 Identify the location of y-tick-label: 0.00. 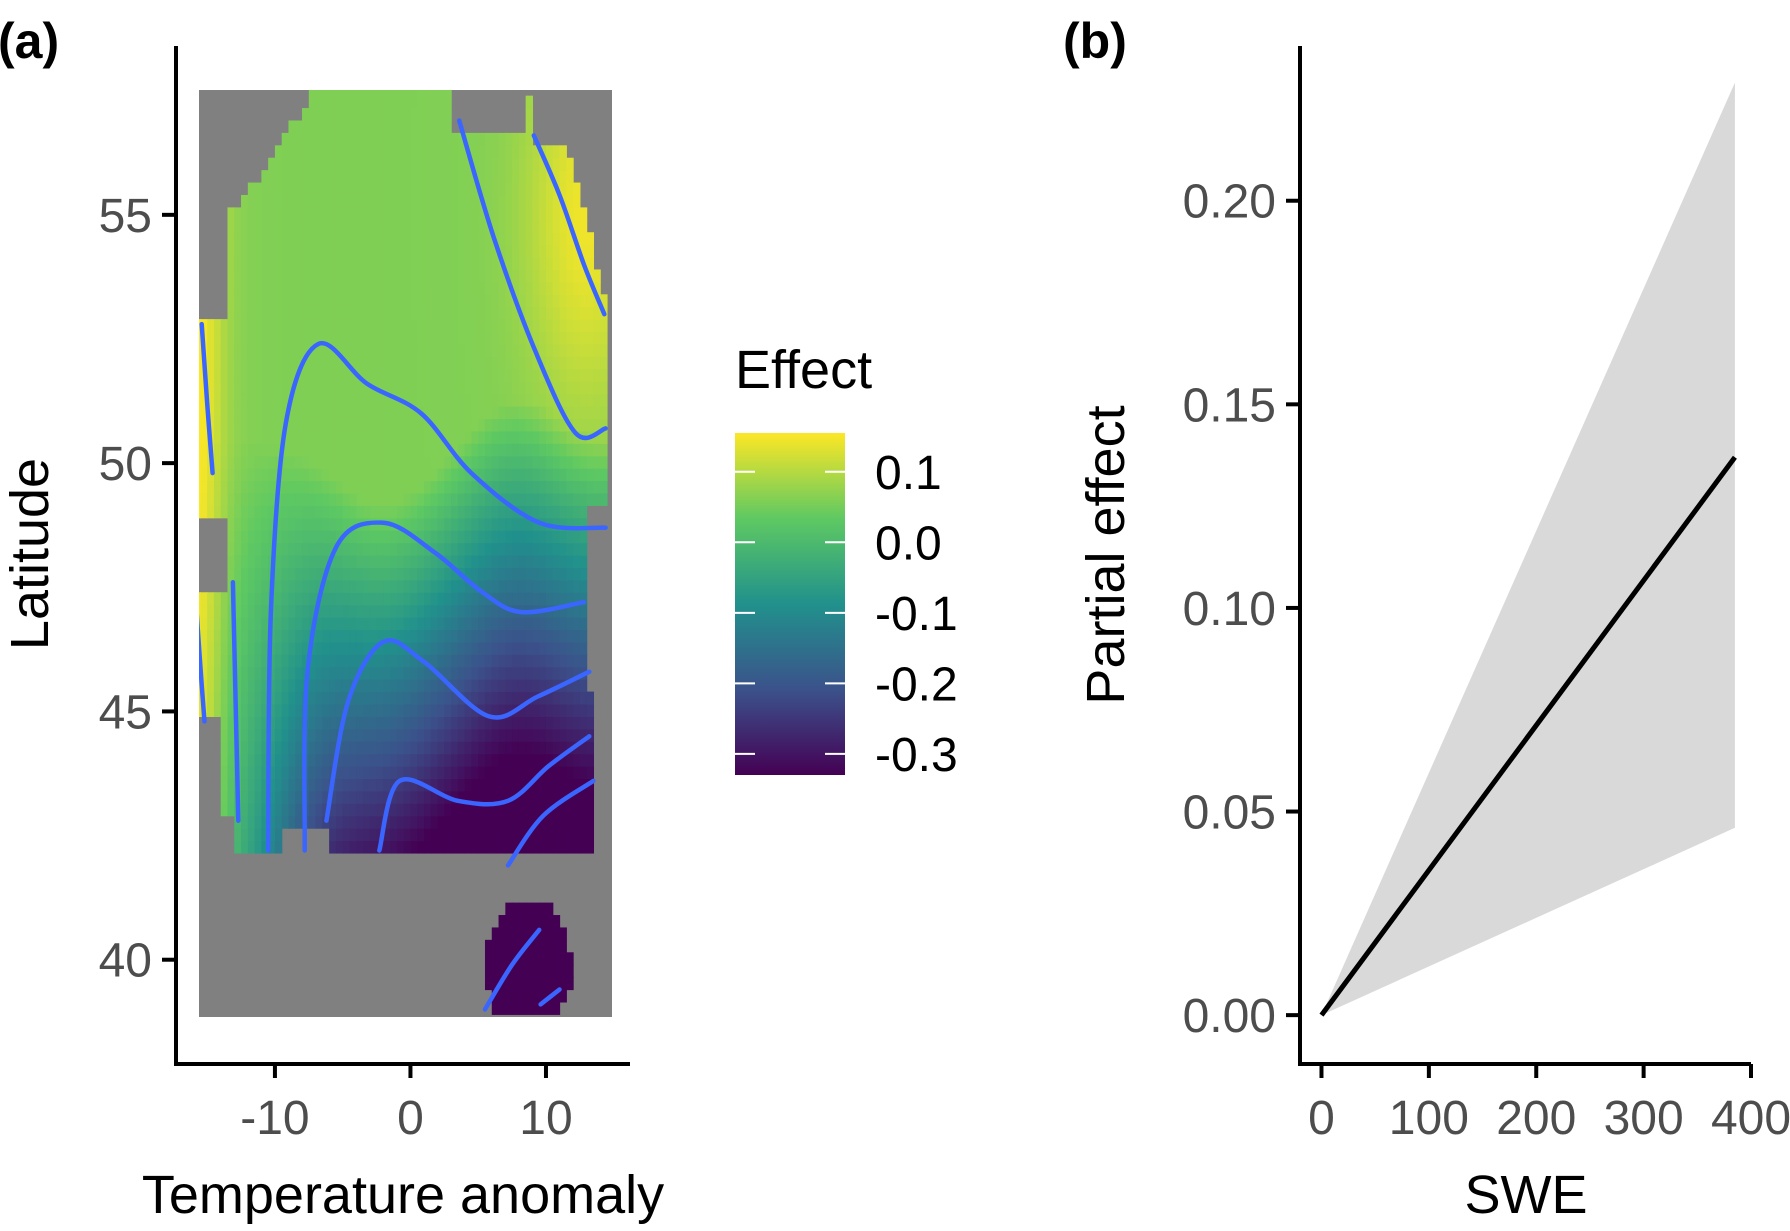
(1229, 1016).